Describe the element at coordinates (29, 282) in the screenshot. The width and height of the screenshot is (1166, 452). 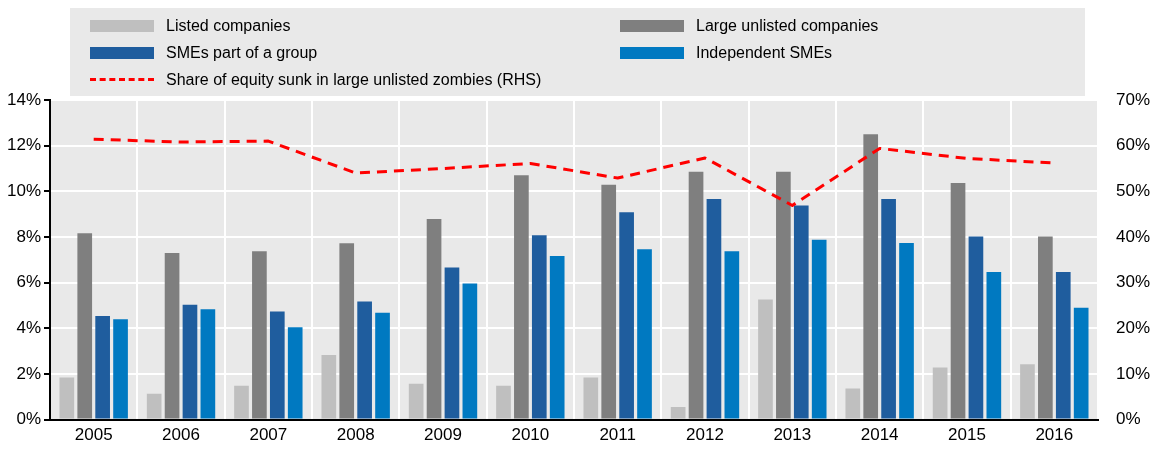
I see `y-tick-label: 6%` at that location.